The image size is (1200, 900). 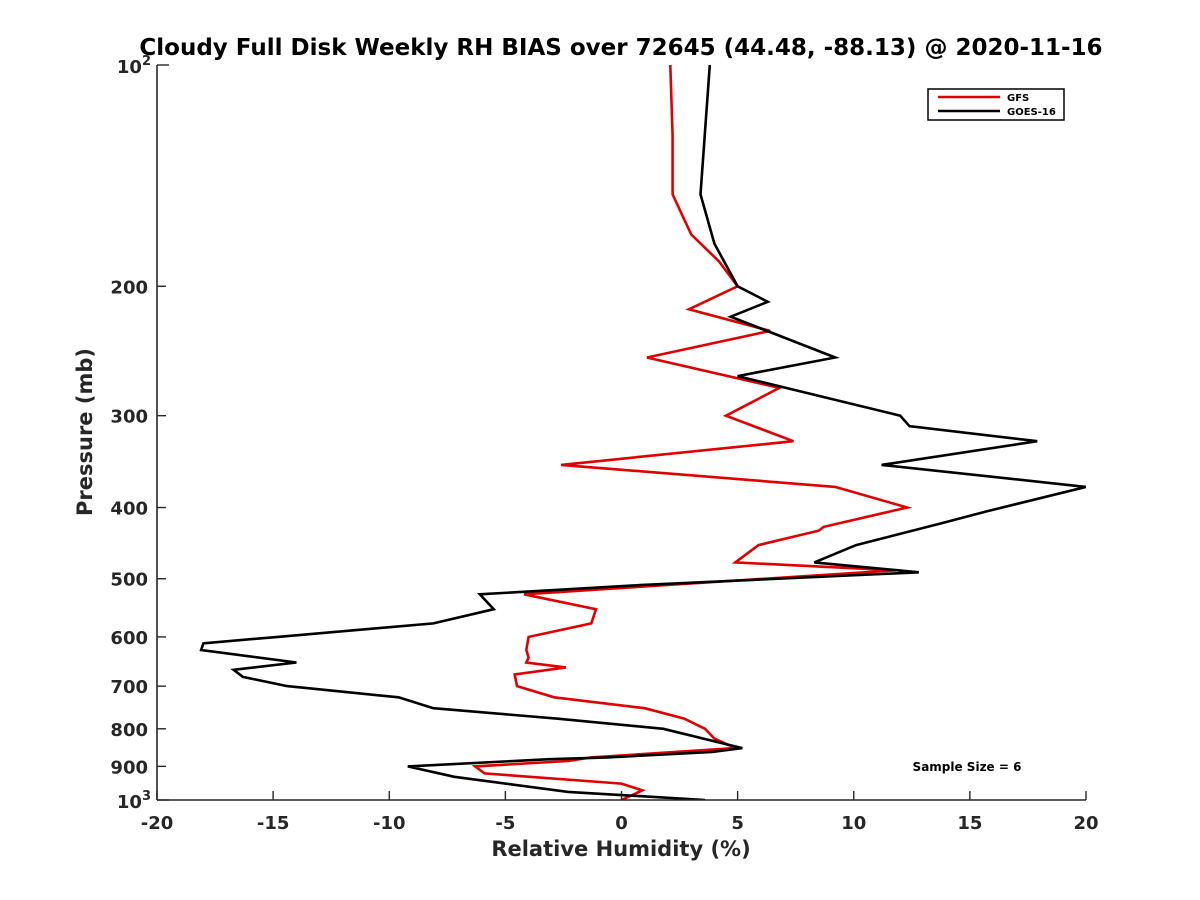 I want to click on y-tick-label: 500, so click(x=129, y=580).